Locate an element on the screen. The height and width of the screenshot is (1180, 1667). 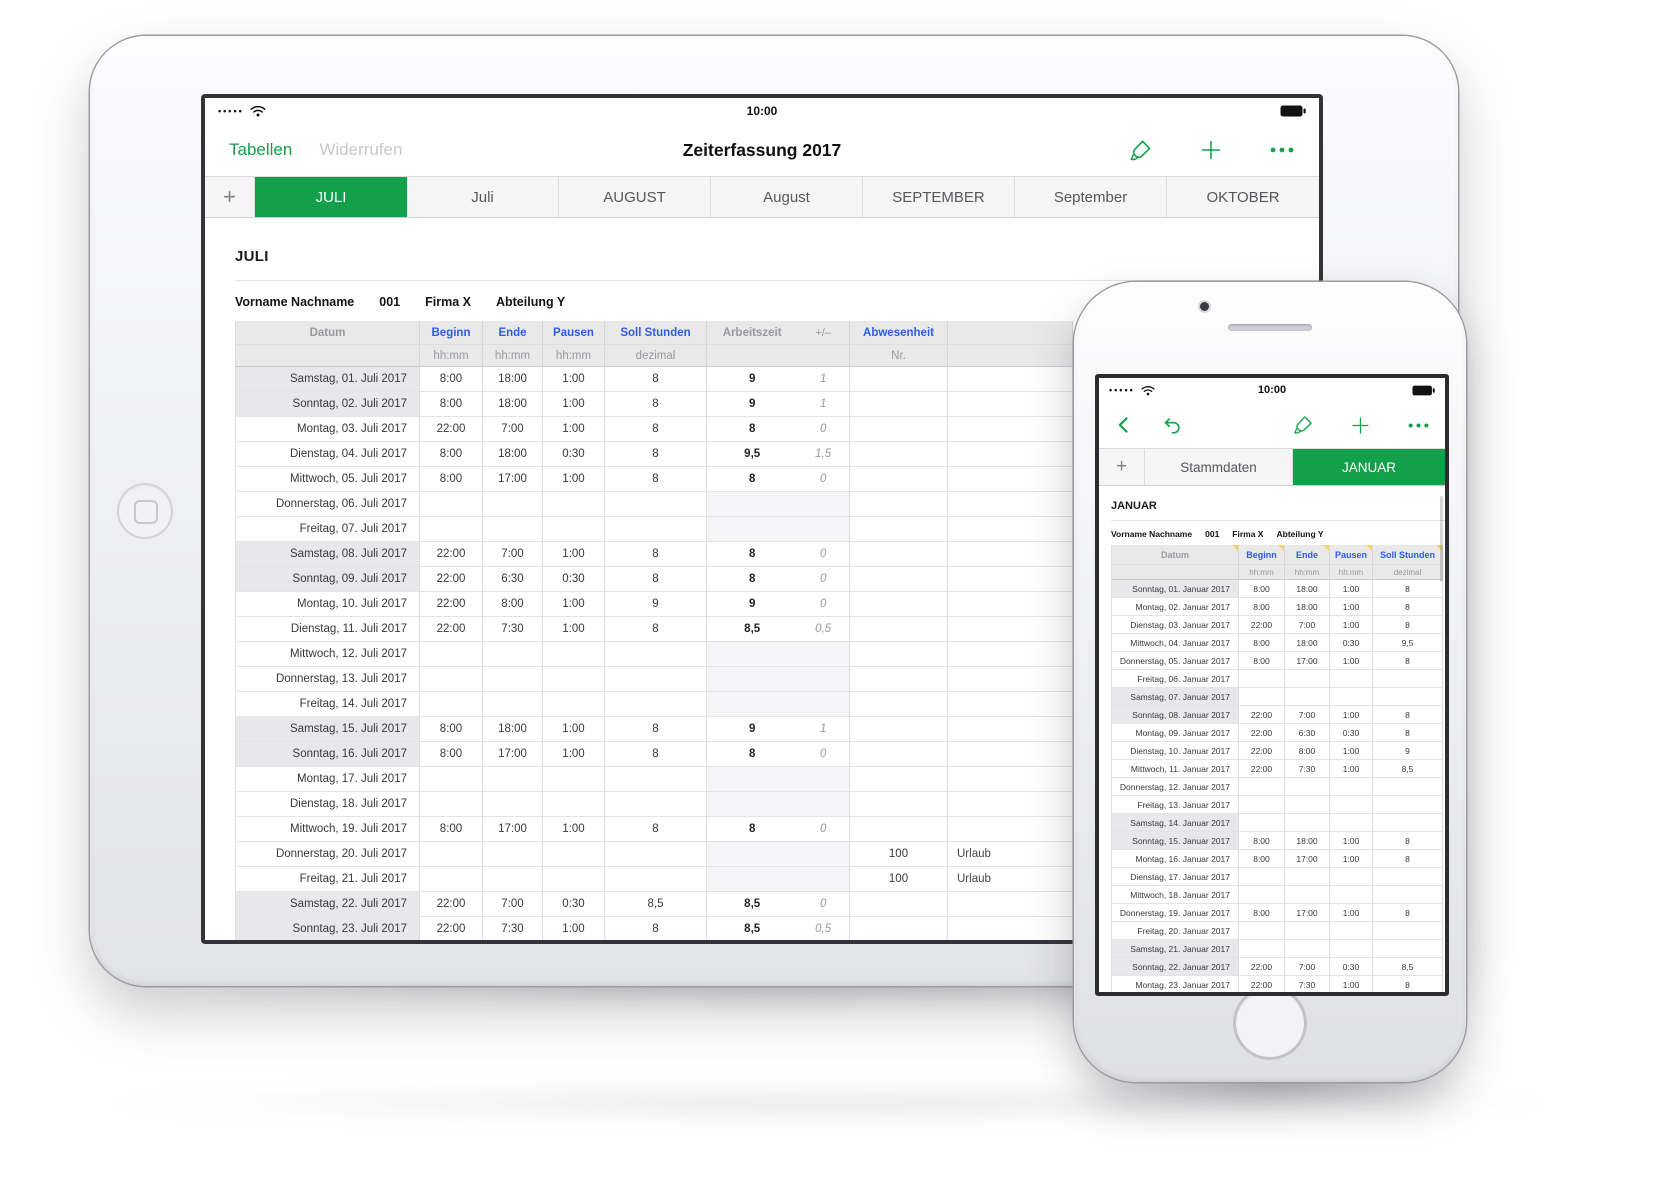
subheader-arbeitszeit is located at coordinates (778, 356).